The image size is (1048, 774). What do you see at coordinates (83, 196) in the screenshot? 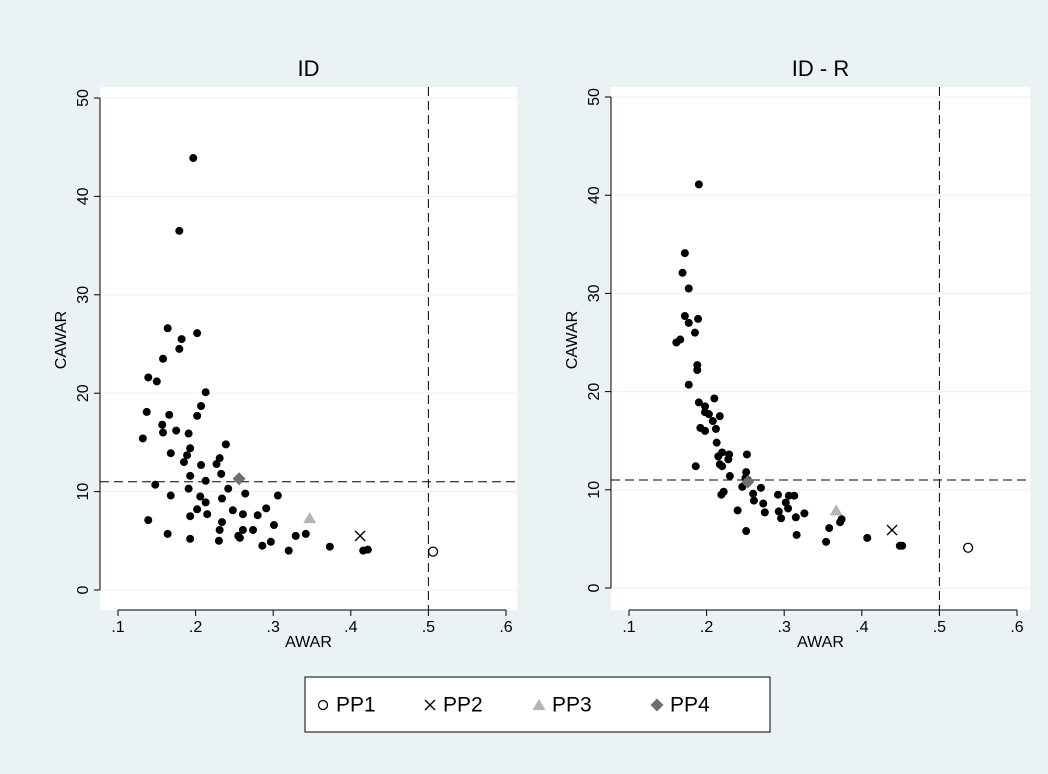
I see `y-tick-label: 40` at bounding box center [83, 196].